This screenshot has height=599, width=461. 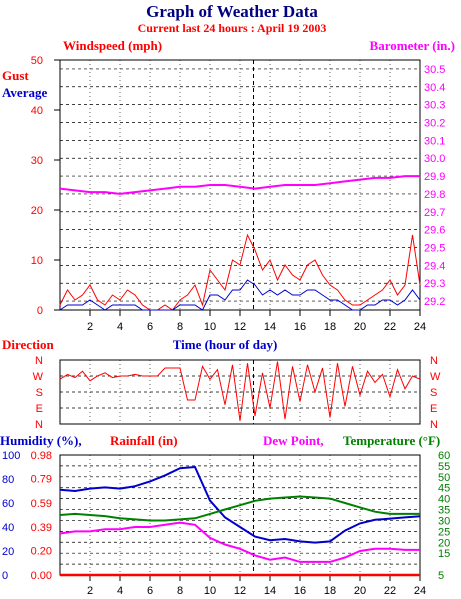 What do you see at coordinates (8, 528) in the screenshot?
I see `humidity-tick-label: 40` at bounding box center [8, 528].